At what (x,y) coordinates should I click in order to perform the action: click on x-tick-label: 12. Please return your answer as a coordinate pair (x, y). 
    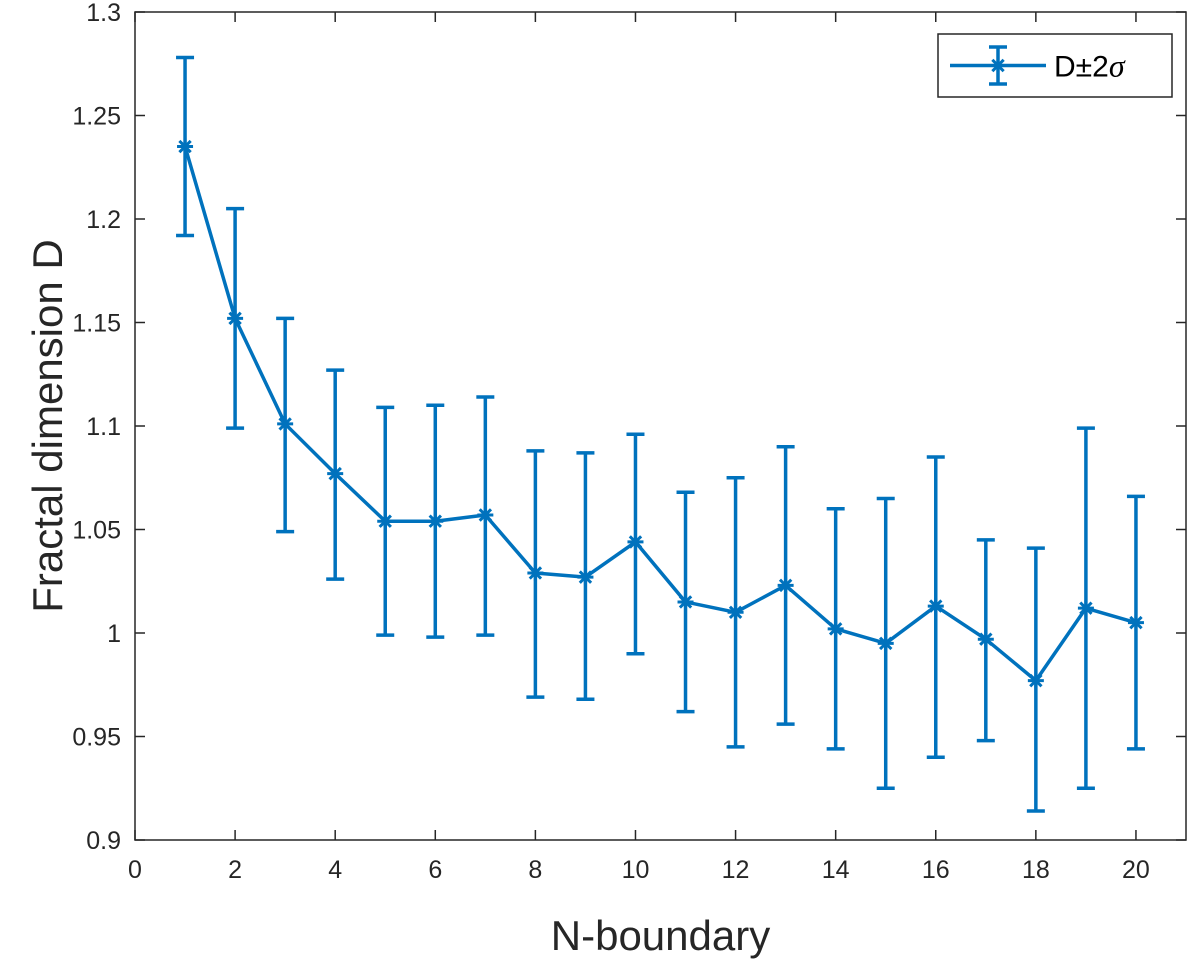
    Looking at the image, I should click on (736, 870).